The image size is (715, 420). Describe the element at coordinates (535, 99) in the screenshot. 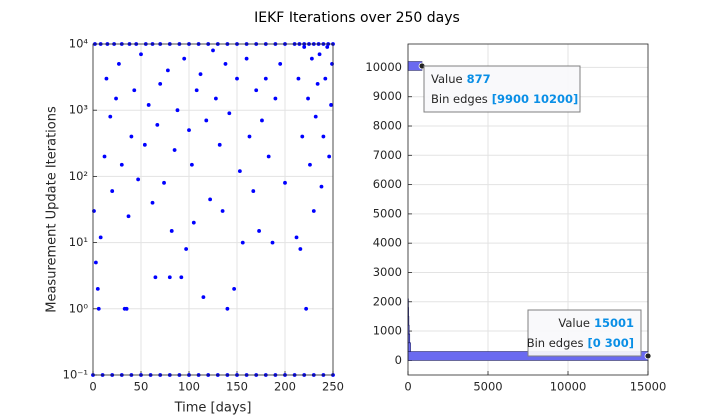

I see `datatip-edges: [9900 10200]` at that location.